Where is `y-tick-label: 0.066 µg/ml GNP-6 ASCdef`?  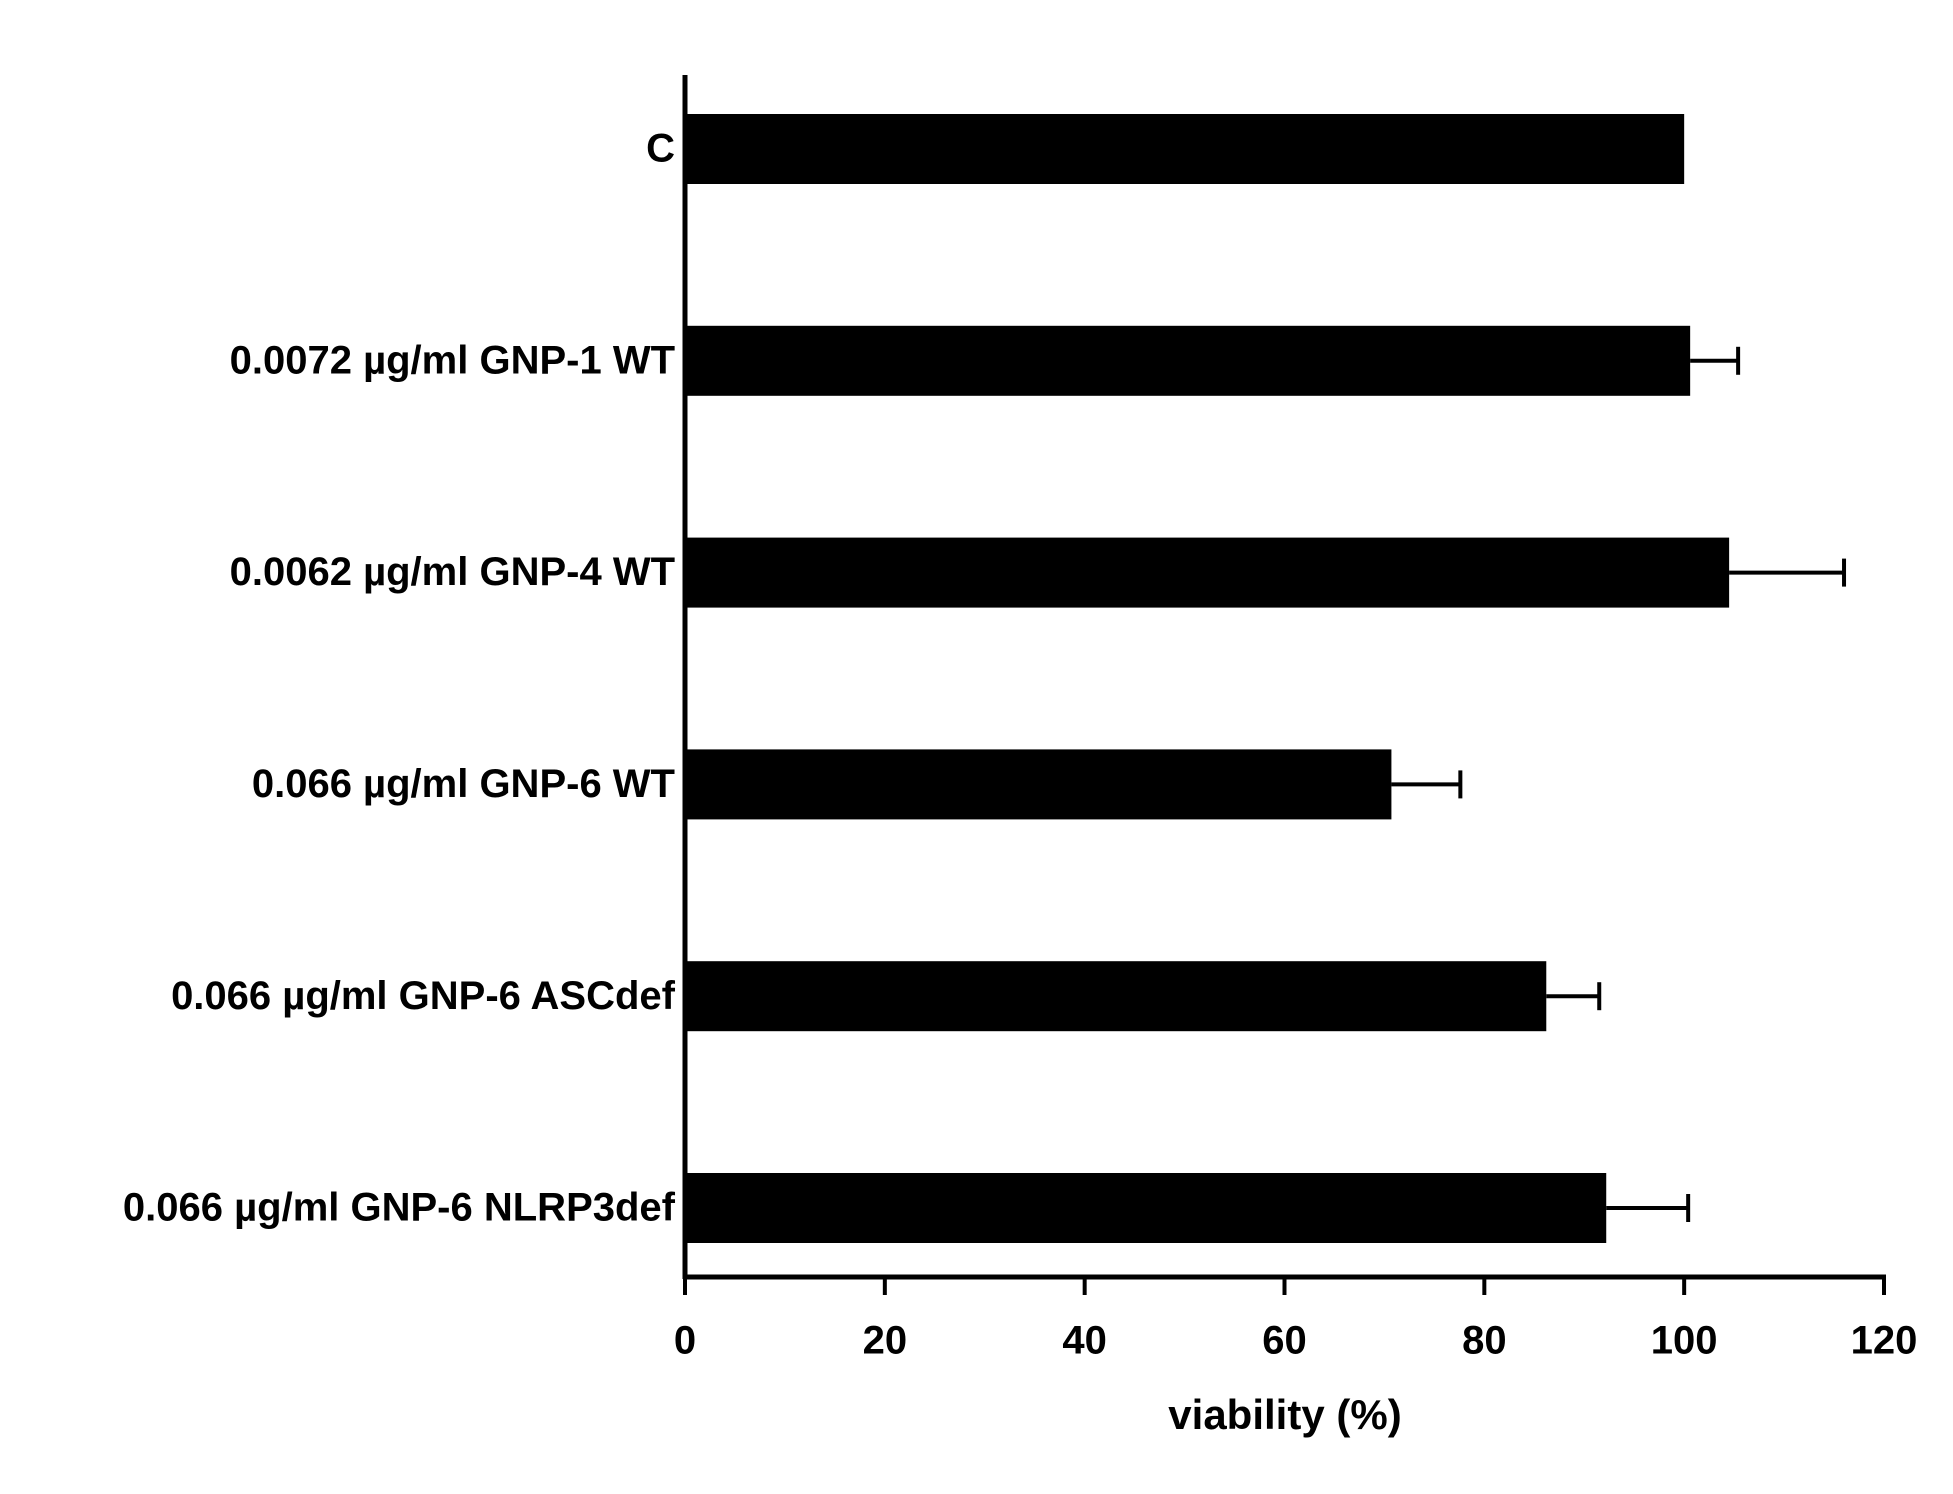
y-tick-label: 0.066 µg/ml GNP-6 ASCdef is located at coordinates (423, 996).